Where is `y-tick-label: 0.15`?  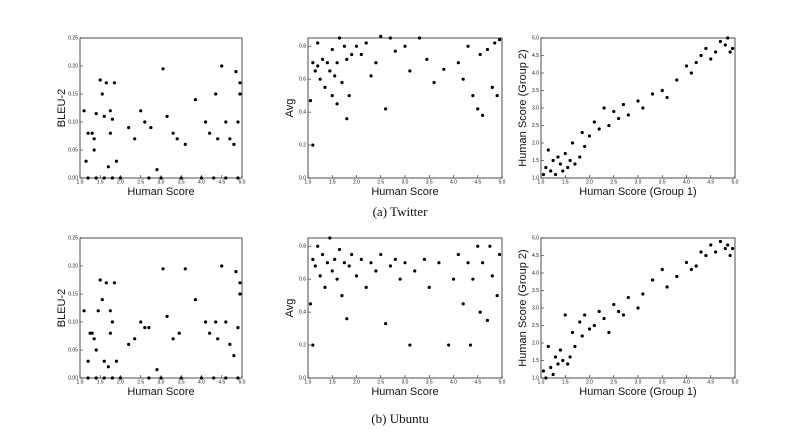
y-tick-label: 0.15 is located at coordinates (73, 94).